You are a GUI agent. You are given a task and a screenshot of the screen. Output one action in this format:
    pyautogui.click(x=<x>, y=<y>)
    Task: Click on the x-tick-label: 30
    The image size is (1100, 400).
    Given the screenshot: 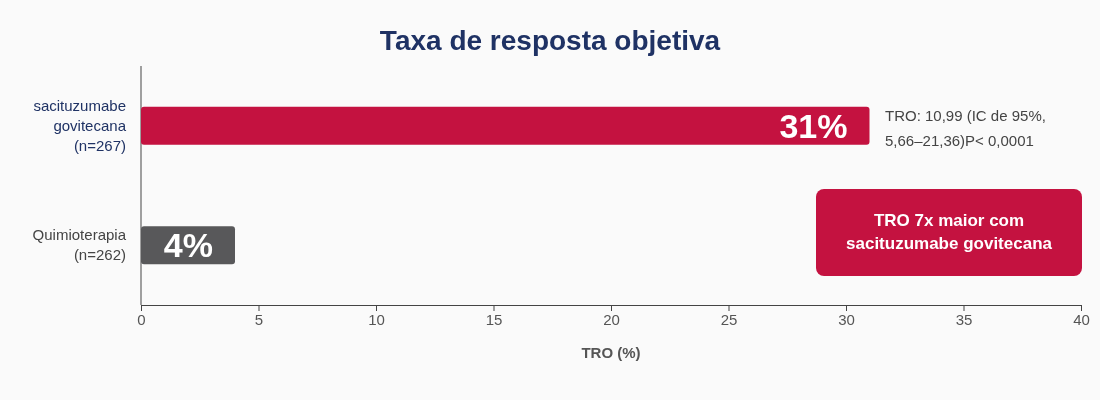 What is the action you would take?
    pyautogui.click(x=846, y=319)
    